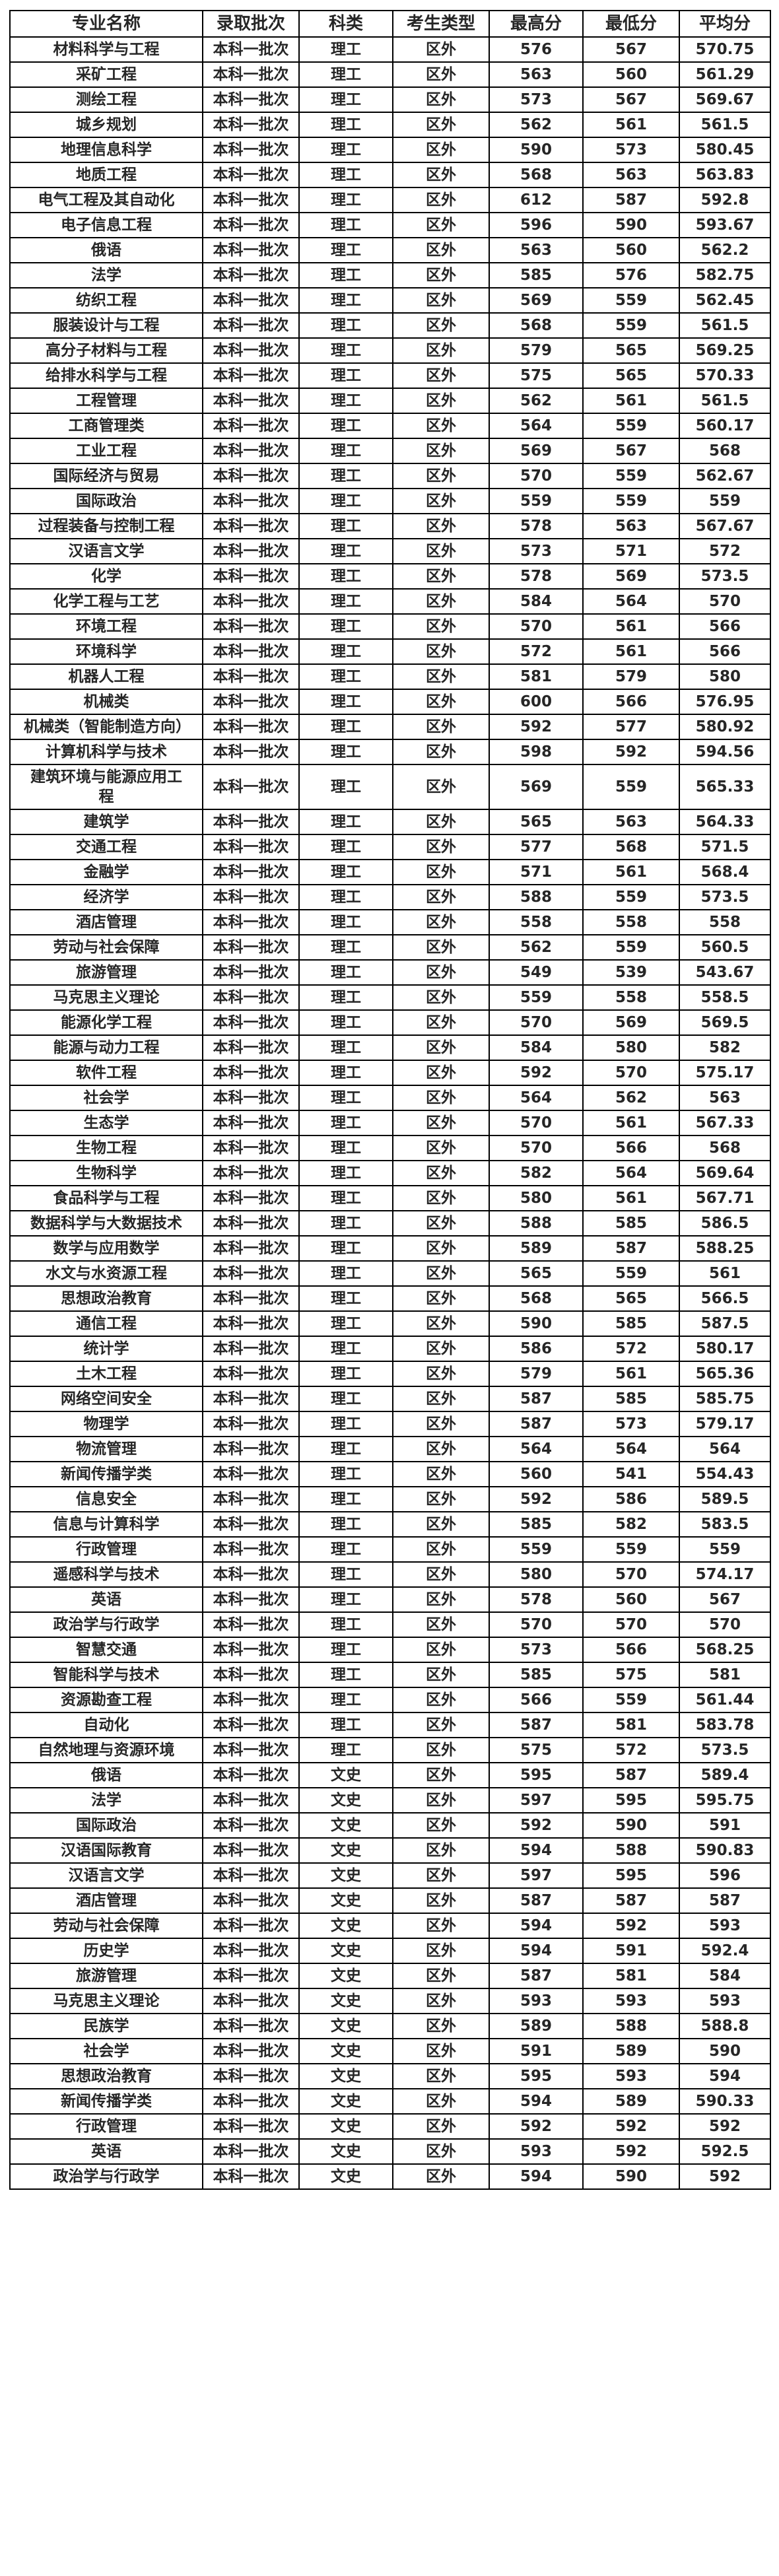  I want to click on cell-avg-score: 554.43, so click(725, 1474).